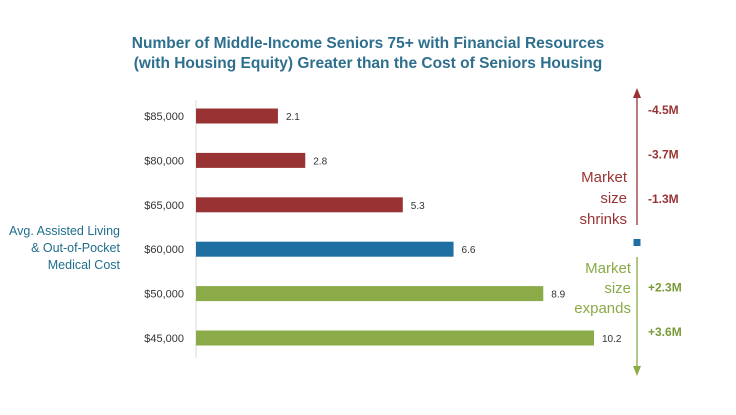  Describe the element at coordinates (84, 265) in the screenshot. I see `reference-label-line-3: Medical Cost` at that location.